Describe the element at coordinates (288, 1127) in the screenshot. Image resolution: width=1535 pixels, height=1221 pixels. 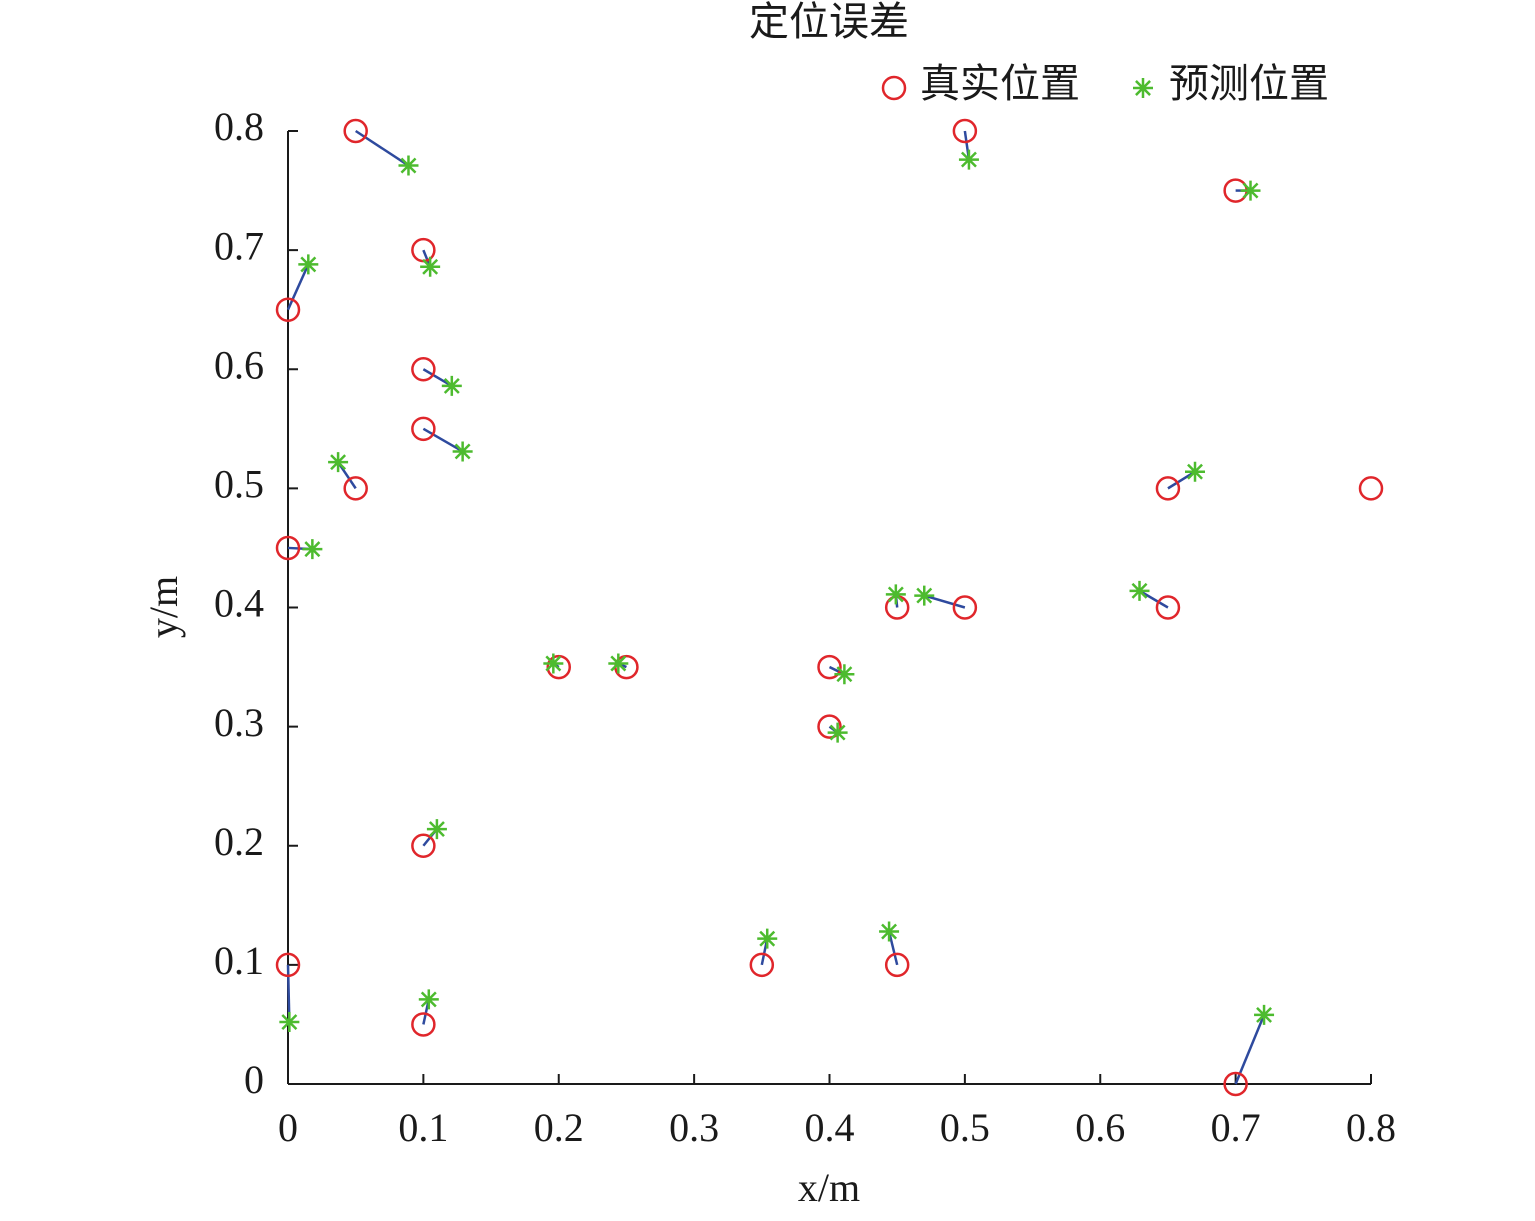
I see `x-tick-label: 0` at that location.